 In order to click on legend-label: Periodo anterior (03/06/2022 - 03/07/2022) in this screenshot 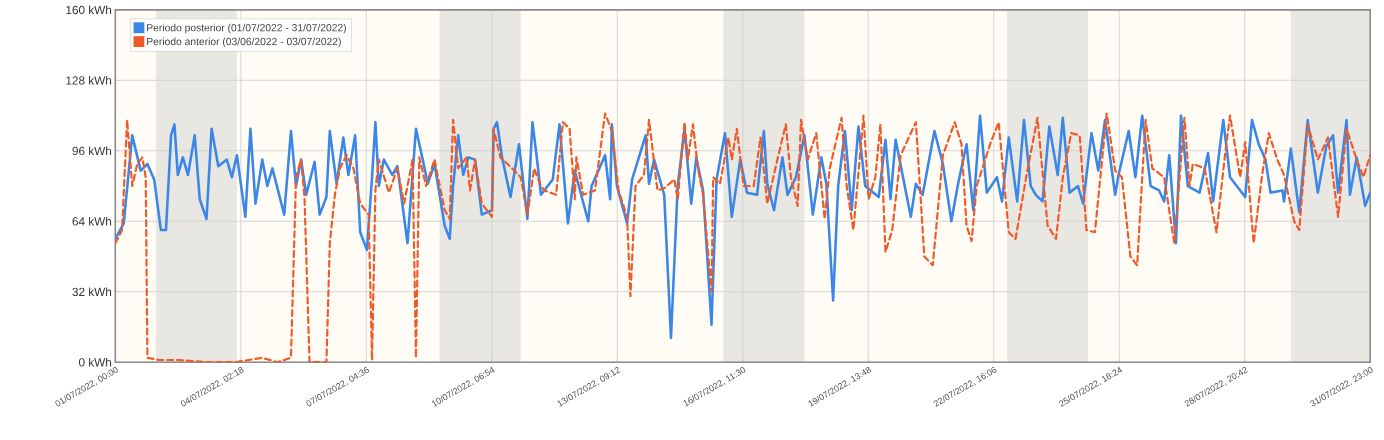, I will do `click(244, 42)`.